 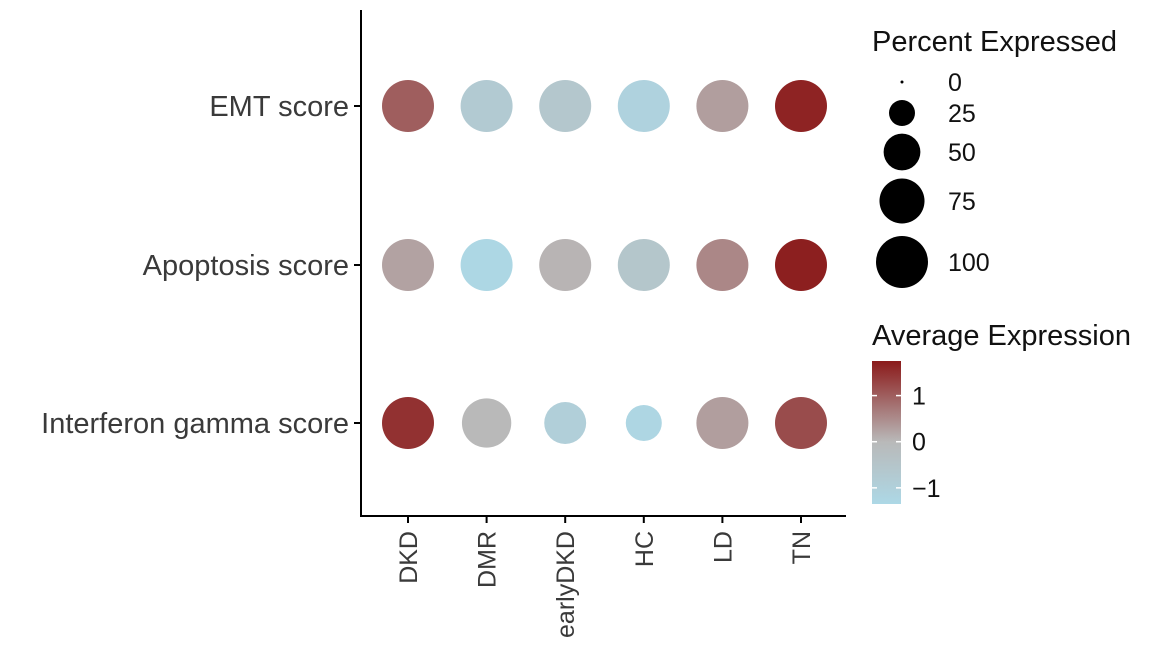 What do you see at coordinates (969, 263) in the screenshot?
I see `size-legend-label: 100` at bounding box center [969, 263].